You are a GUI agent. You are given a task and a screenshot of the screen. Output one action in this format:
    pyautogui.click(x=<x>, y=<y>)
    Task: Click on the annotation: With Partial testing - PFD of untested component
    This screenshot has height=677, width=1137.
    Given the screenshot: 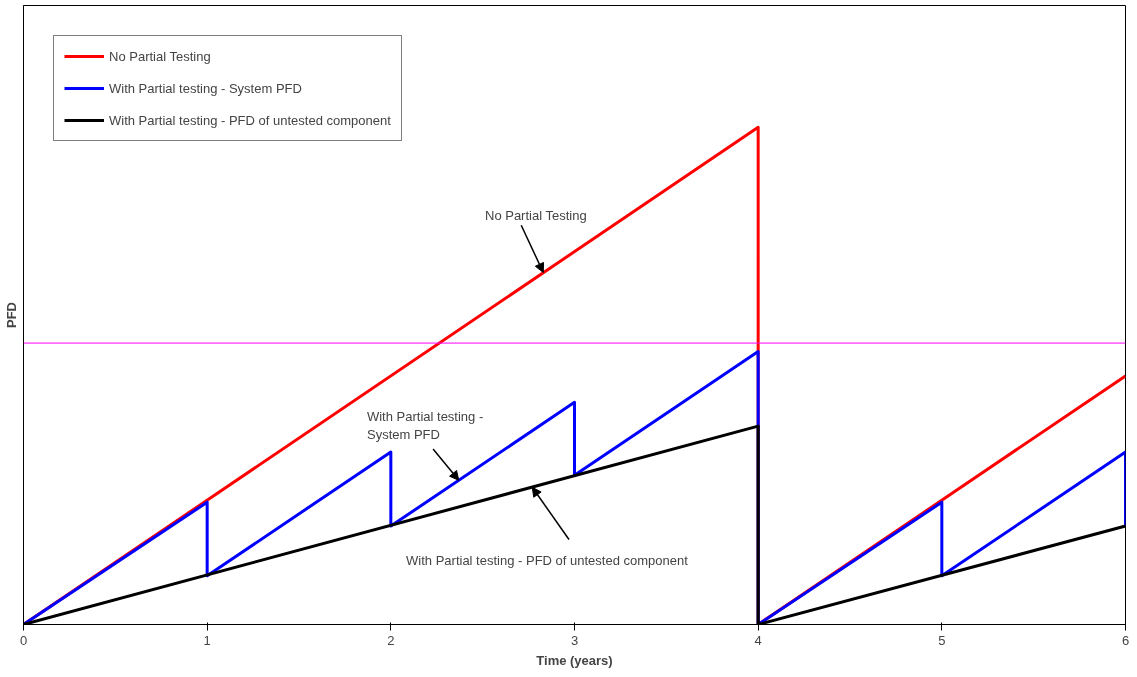 What is the action you would take?
    pyautogui.click(x=547, y=561)
    